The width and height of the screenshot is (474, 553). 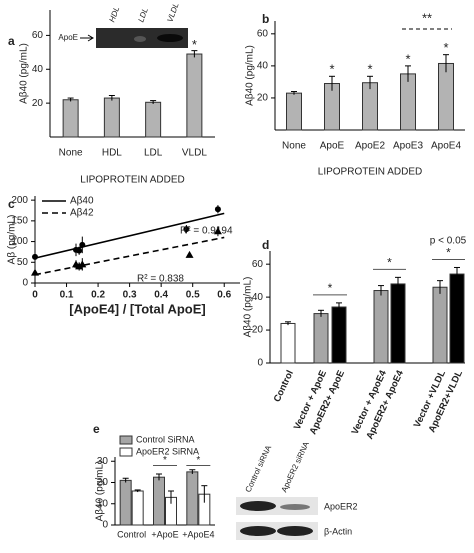 What do you see at coordinates (341, 506) in the screenshot?
I see `blot-row-label: ApoER2` at bounding box center [341, 506].